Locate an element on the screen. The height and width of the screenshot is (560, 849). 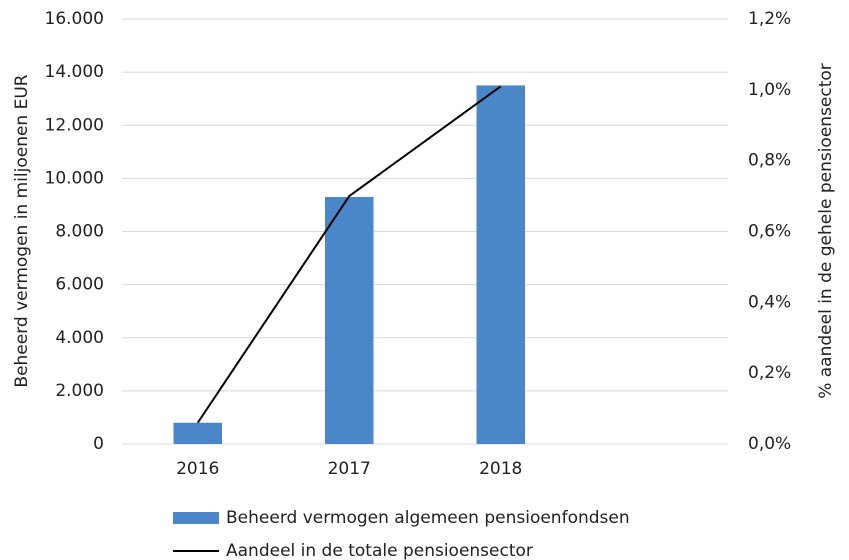
y2-tick-label: 0,0% is located at coordinates (769, 444).